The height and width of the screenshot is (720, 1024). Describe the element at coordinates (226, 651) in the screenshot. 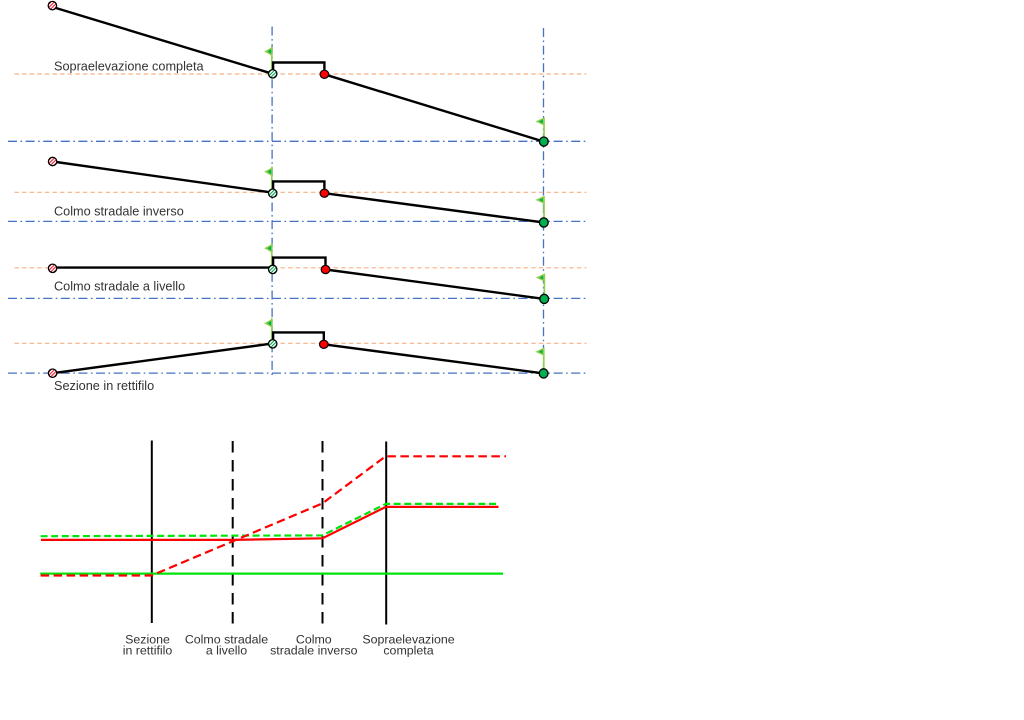

I see `svg-text: a livello` at that location.